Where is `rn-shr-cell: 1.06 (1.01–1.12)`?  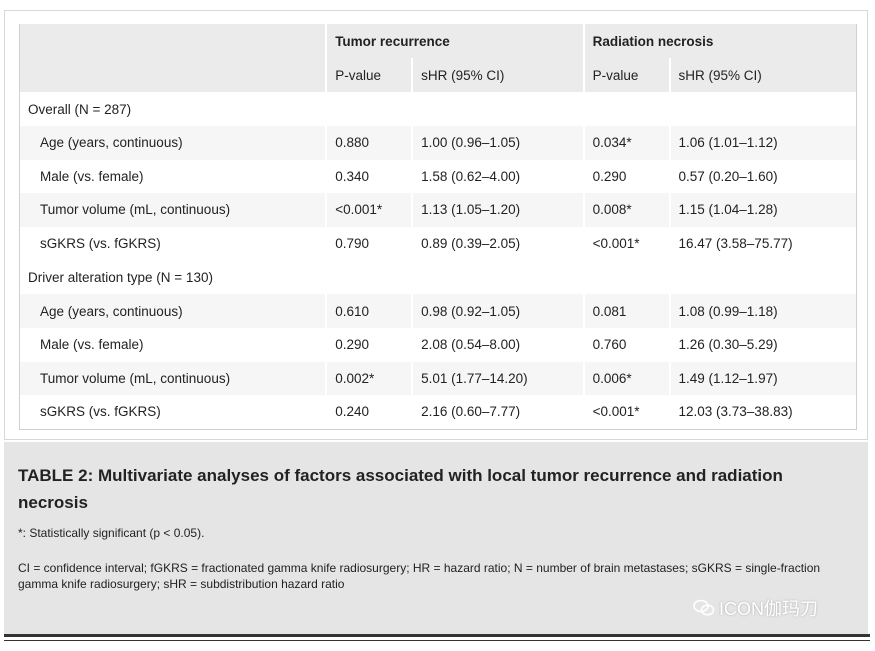
rn-shr-cell: 1.06 (1.01–1.12) is located at coordinates (762, 143).